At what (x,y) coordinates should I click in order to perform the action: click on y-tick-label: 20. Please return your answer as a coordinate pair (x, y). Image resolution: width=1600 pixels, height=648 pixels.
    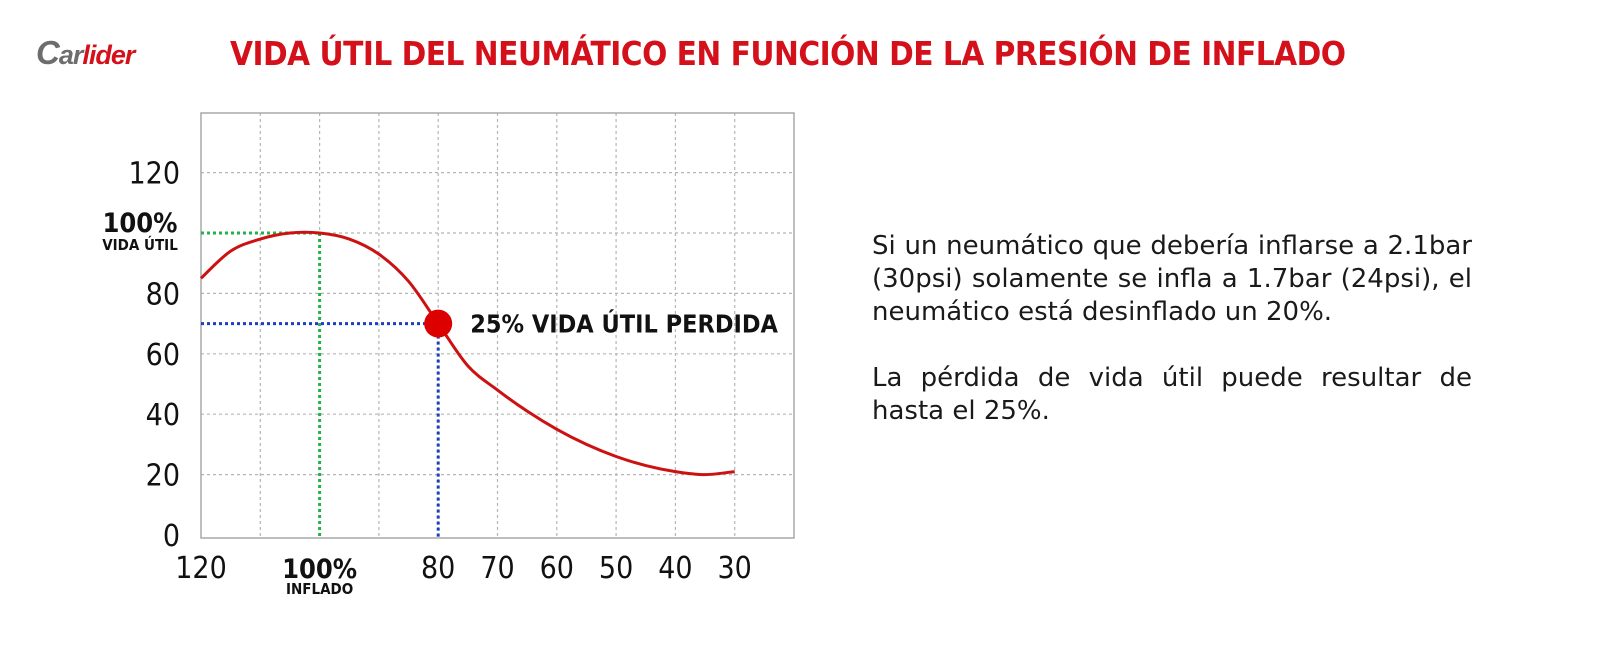
    Looking at the image, I should click on (163, 476).